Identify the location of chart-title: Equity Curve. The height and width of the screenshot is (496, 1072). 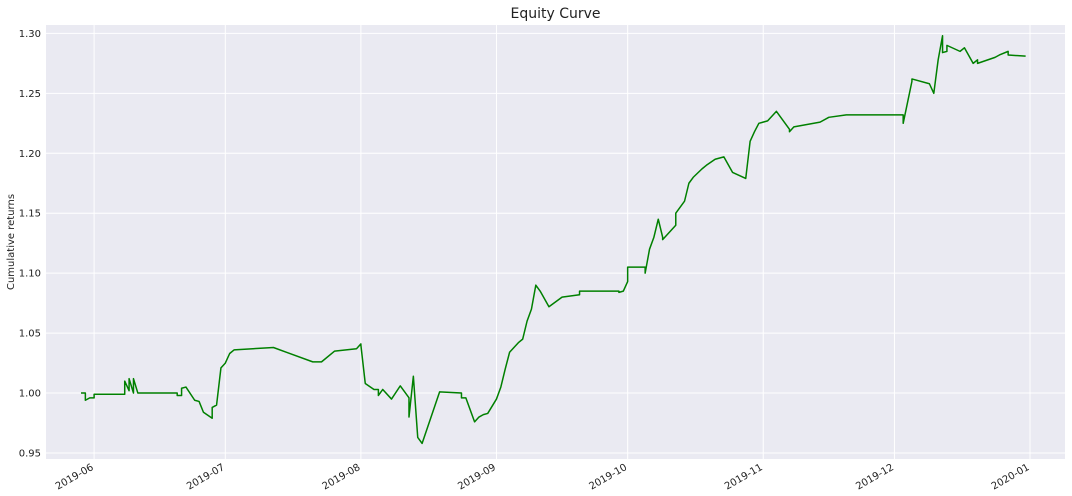
(555, 14).